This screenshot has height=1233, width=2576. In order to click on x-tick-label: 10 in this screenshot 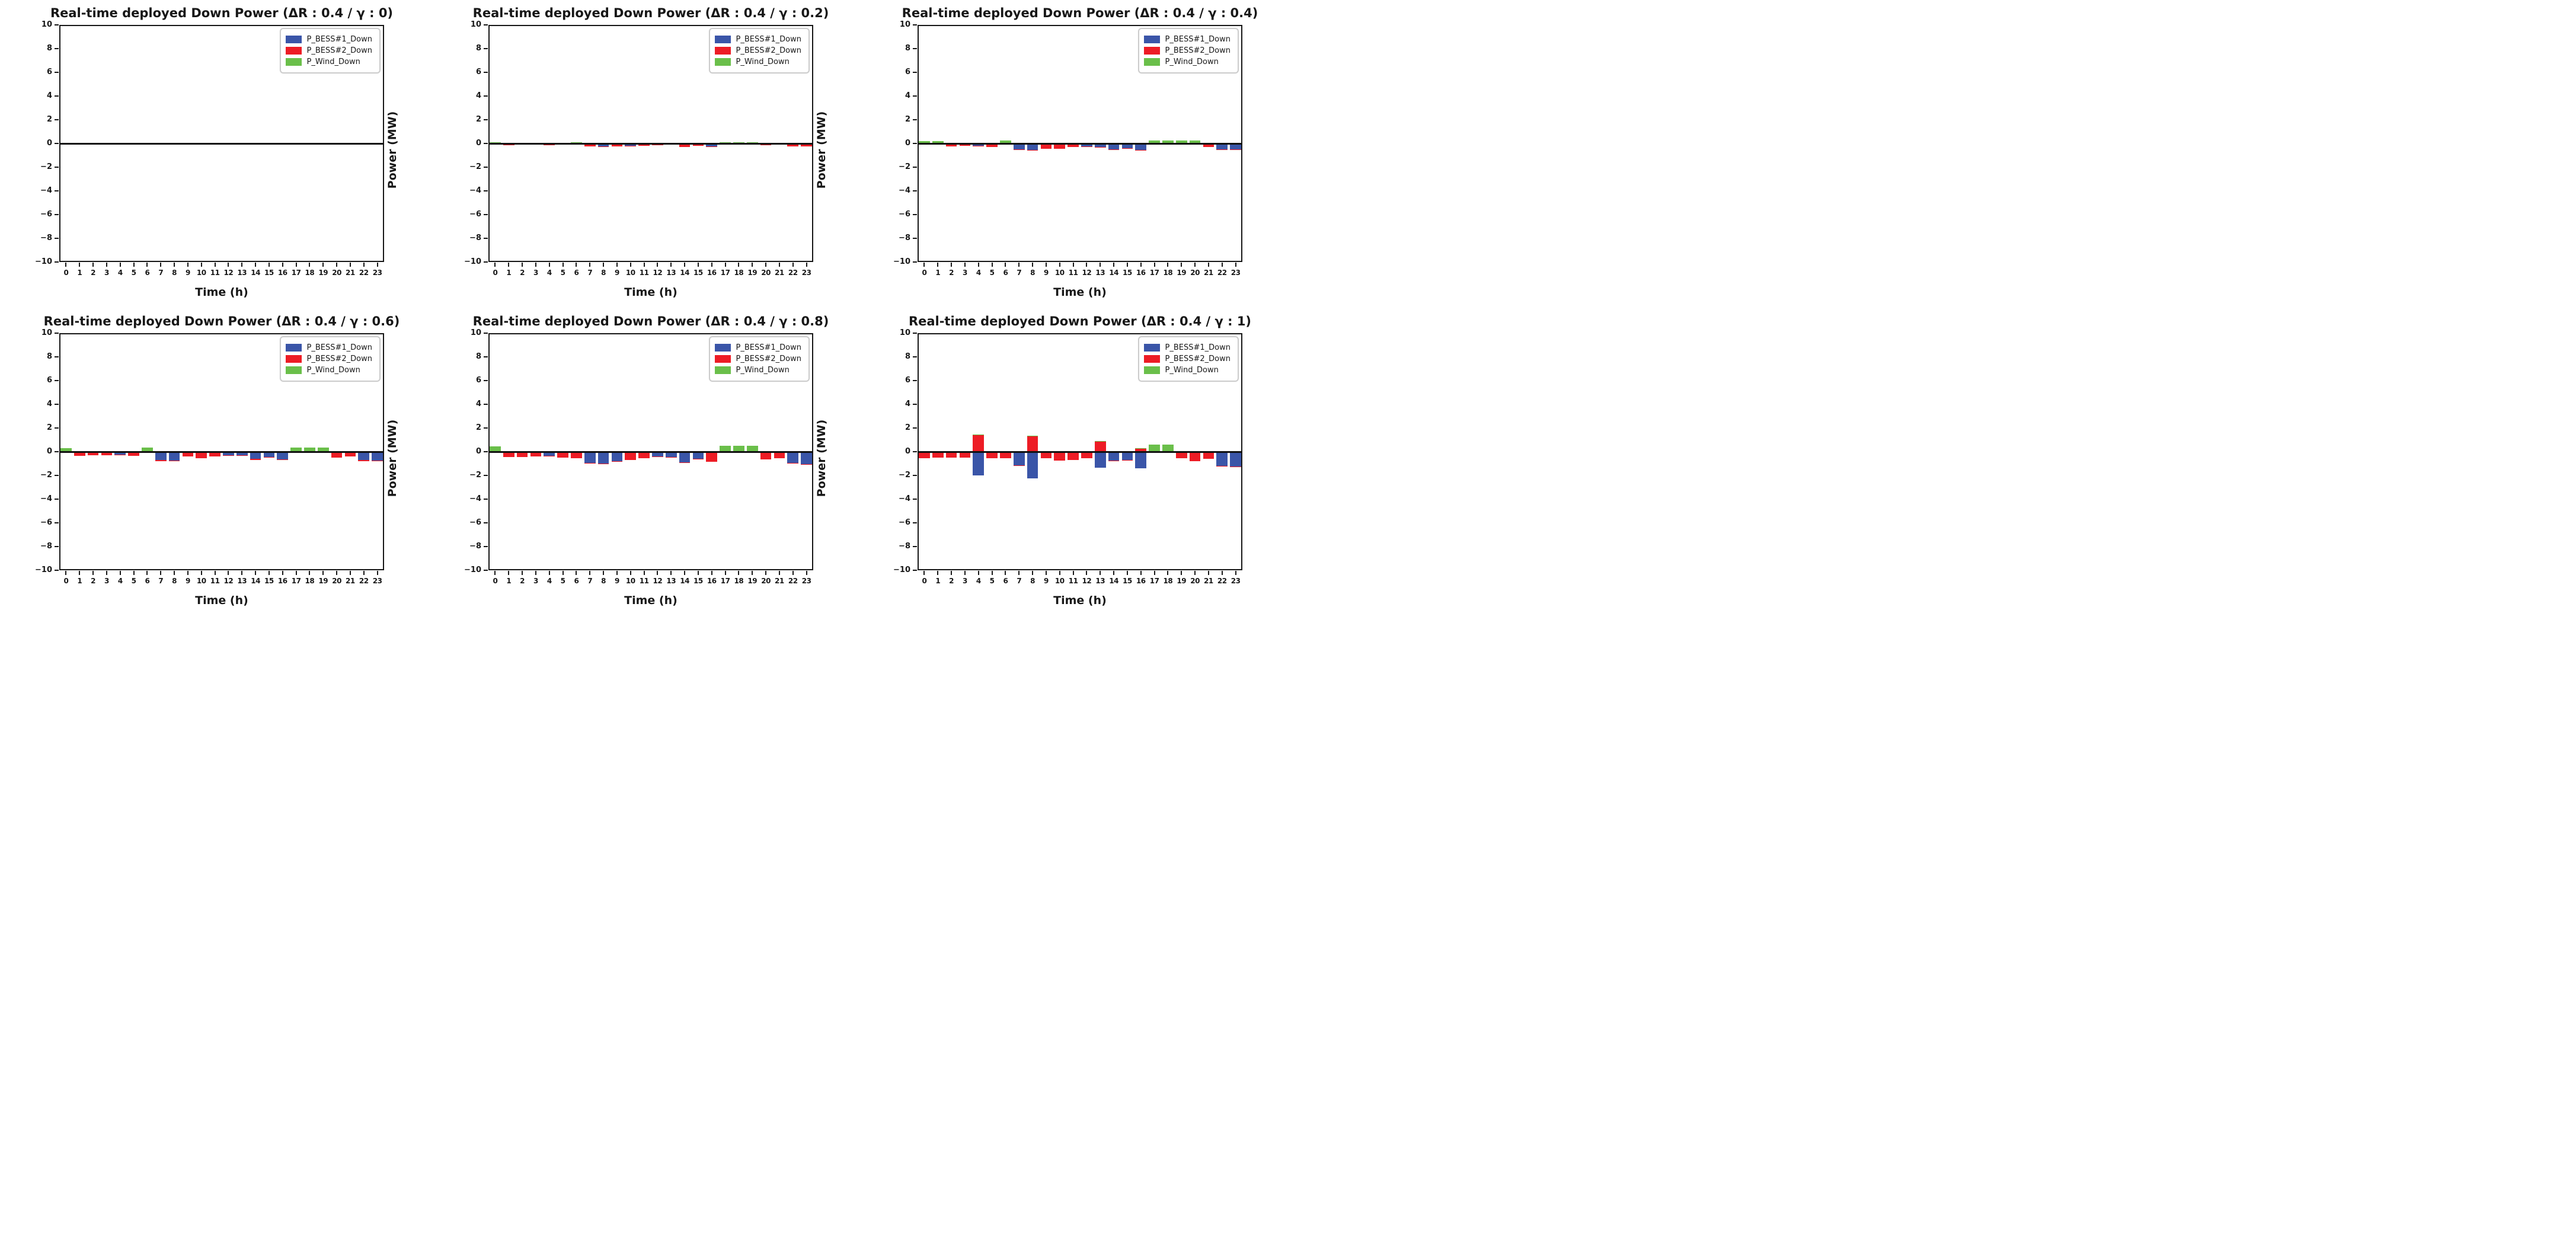, I will do `click(1059, 273)`.